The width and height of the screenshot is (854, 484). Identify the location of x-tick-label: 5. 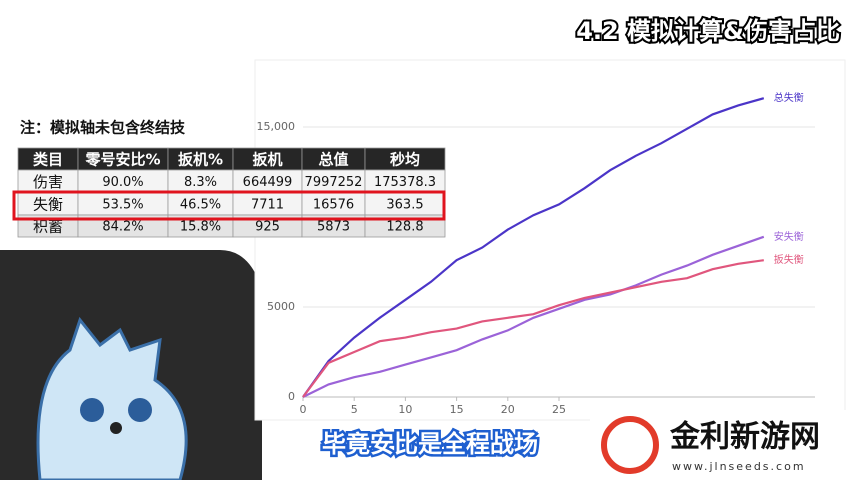
(354, 409).